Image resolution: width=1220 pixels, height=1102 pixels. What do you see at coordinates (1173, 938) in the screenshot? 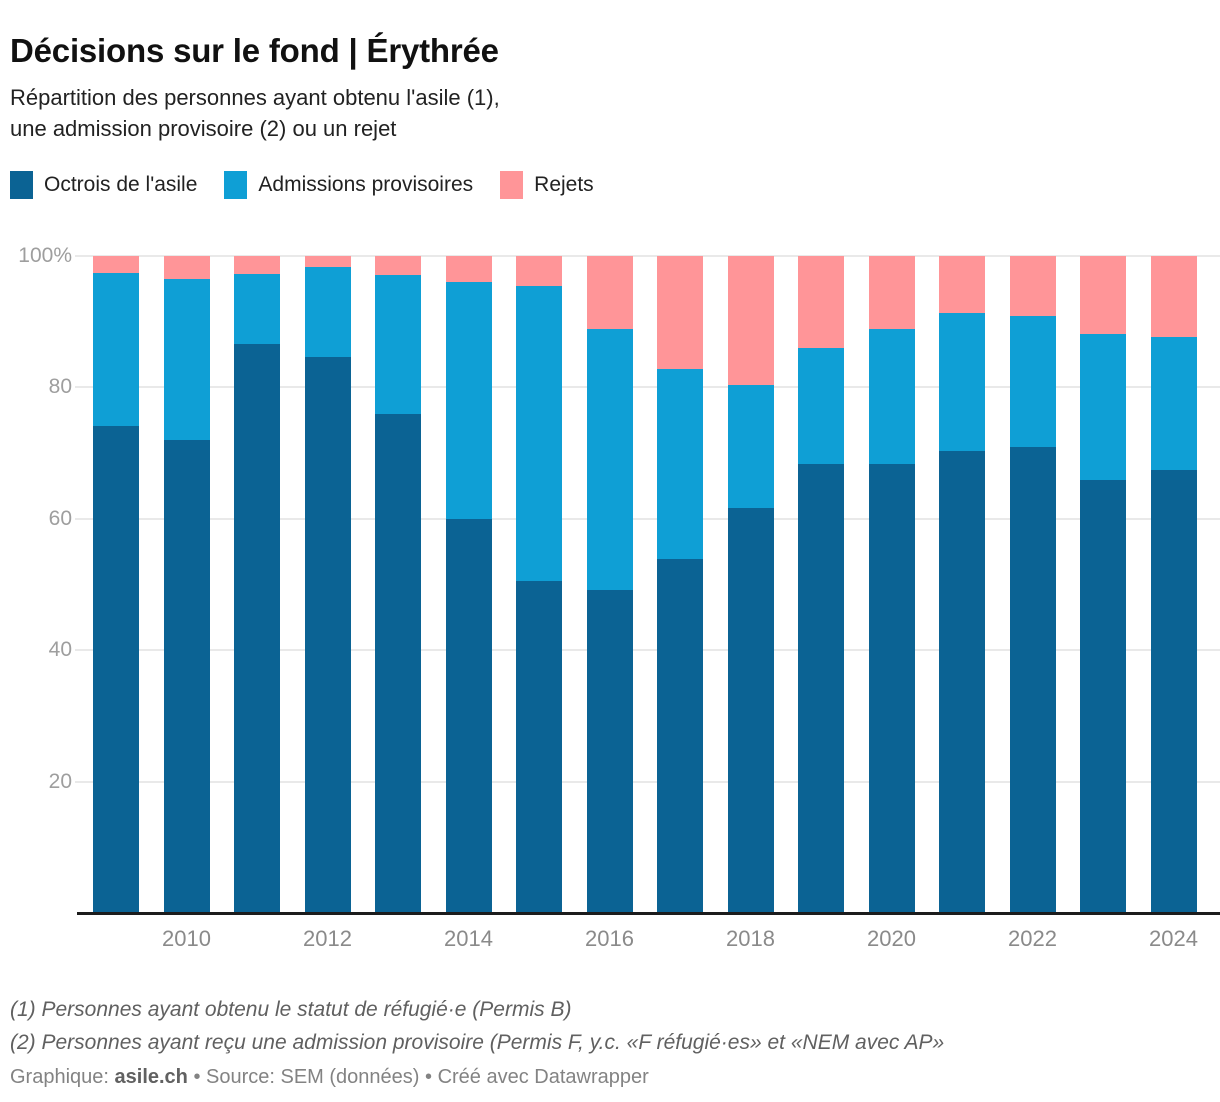
I see `x-axis-label-2024: 2024` at bounding box center [1173, 938].